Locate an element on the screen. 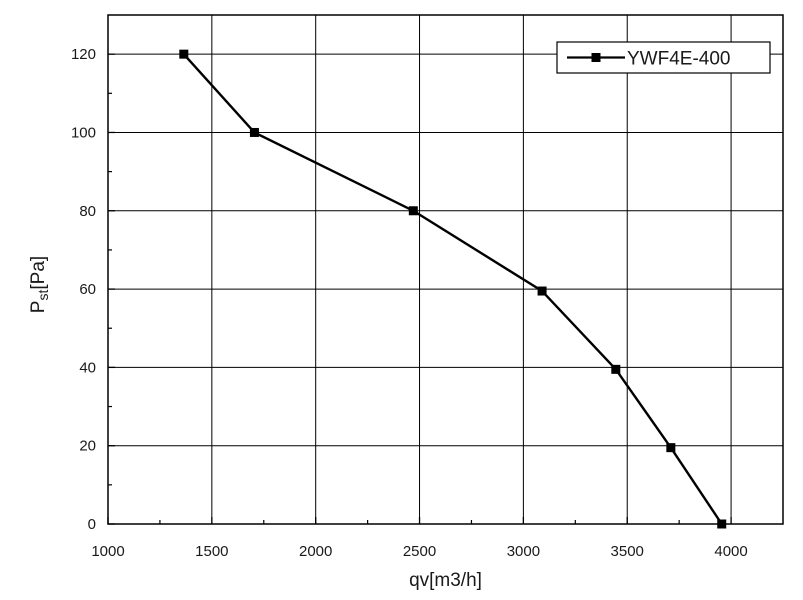 The width and height of the screenshot is (803, 600). y-tick-label: 100 is located at coordinates (83, 132).